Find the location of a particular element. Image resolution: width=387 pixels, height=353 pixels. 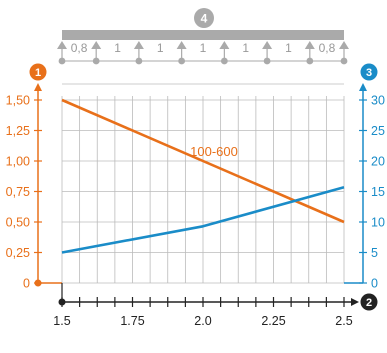

left-axis-tick-label: 0 is located at coordinates (26, 284).